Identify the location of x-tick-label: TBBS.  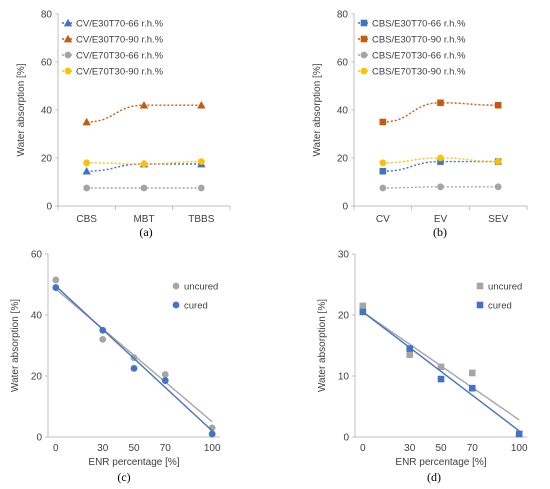
(201, 219).